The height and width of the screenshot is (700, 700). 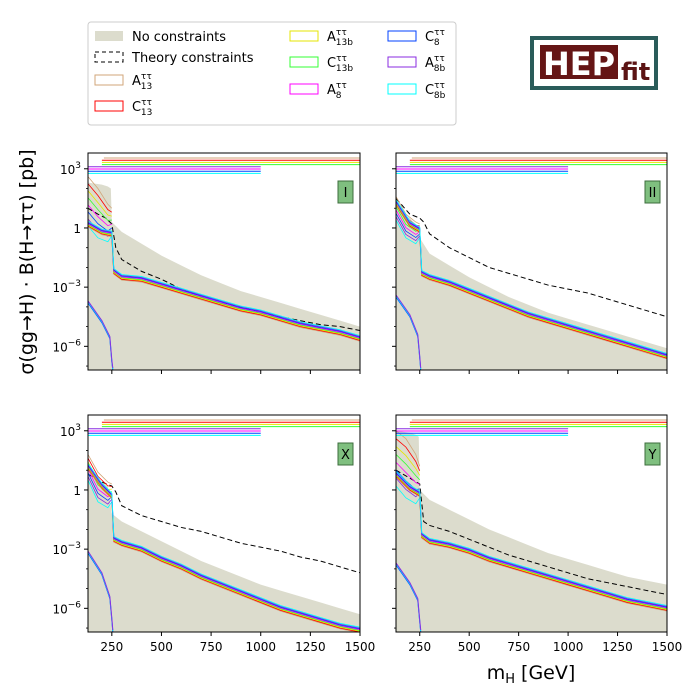 I want to click on panel-tag-label: Y, so click(x=652, y=455).